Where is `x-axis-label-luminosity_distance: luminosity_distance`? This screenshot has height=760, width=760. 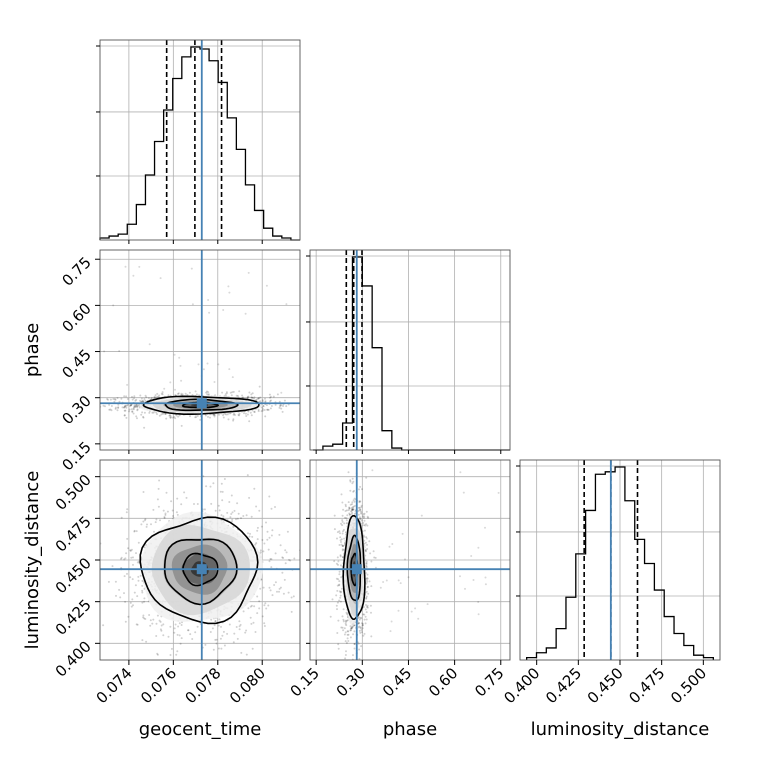 x-axis-label-luminosity_distance: luminosity_distance is located at coordinates (620, 729).